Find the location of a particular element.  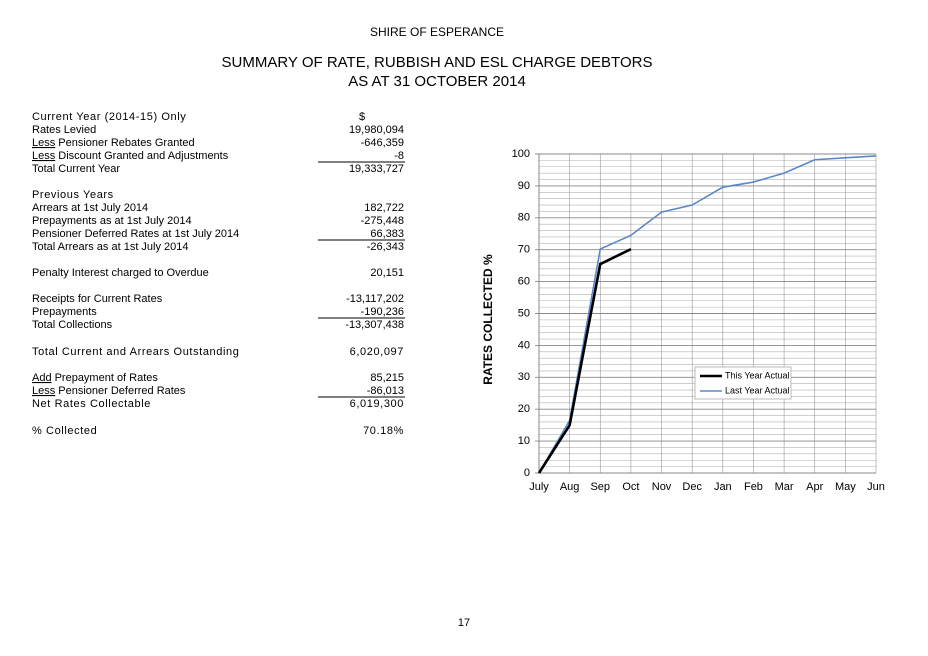

row-label: Less Discount Granted and Adjustments is located at coordinates (130, 156).